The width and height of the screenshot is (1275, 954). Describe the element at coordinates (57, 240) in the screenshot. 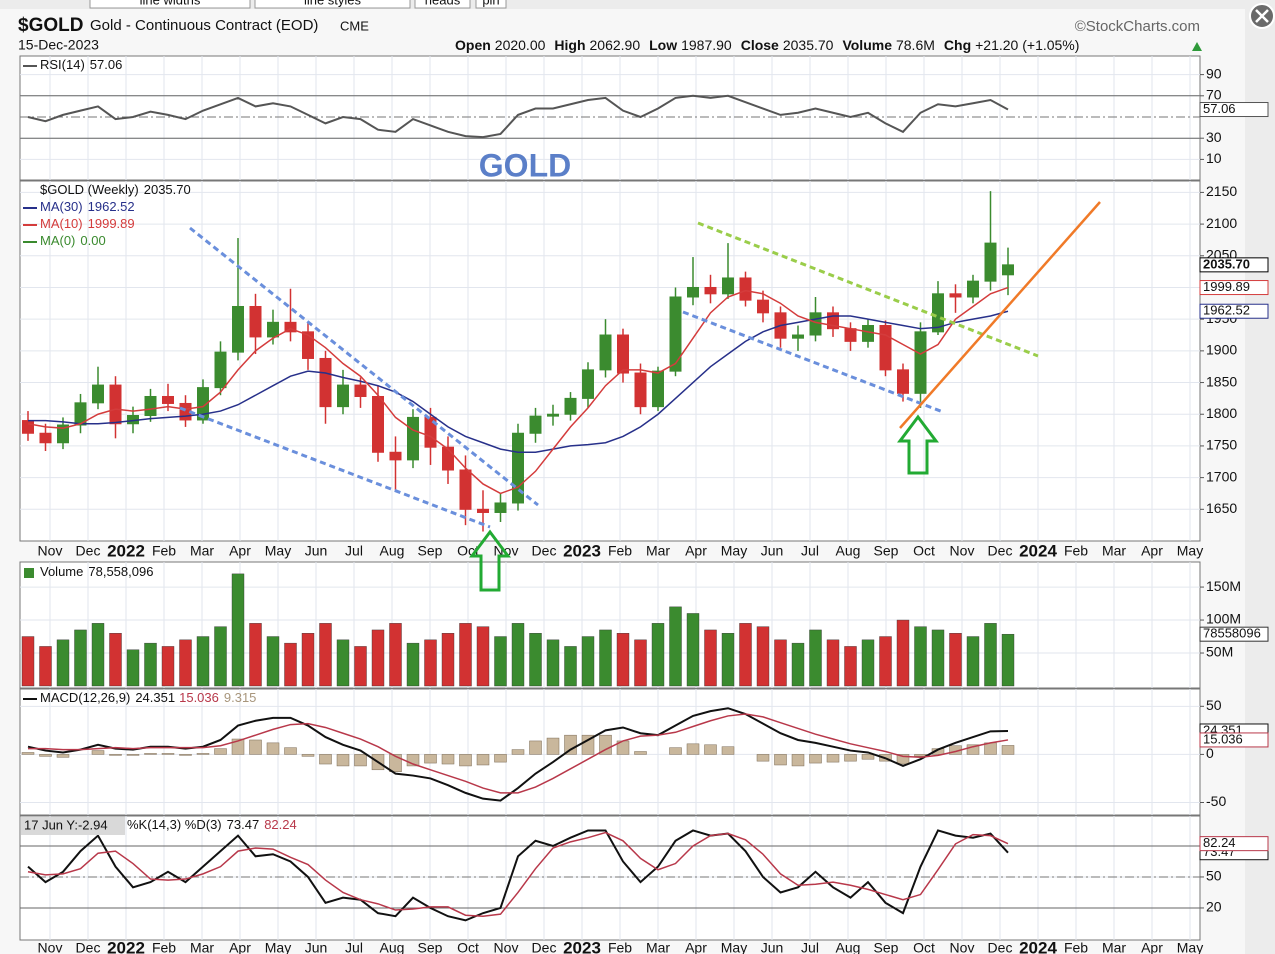

I see `legend-text: MA(0)` at that location.